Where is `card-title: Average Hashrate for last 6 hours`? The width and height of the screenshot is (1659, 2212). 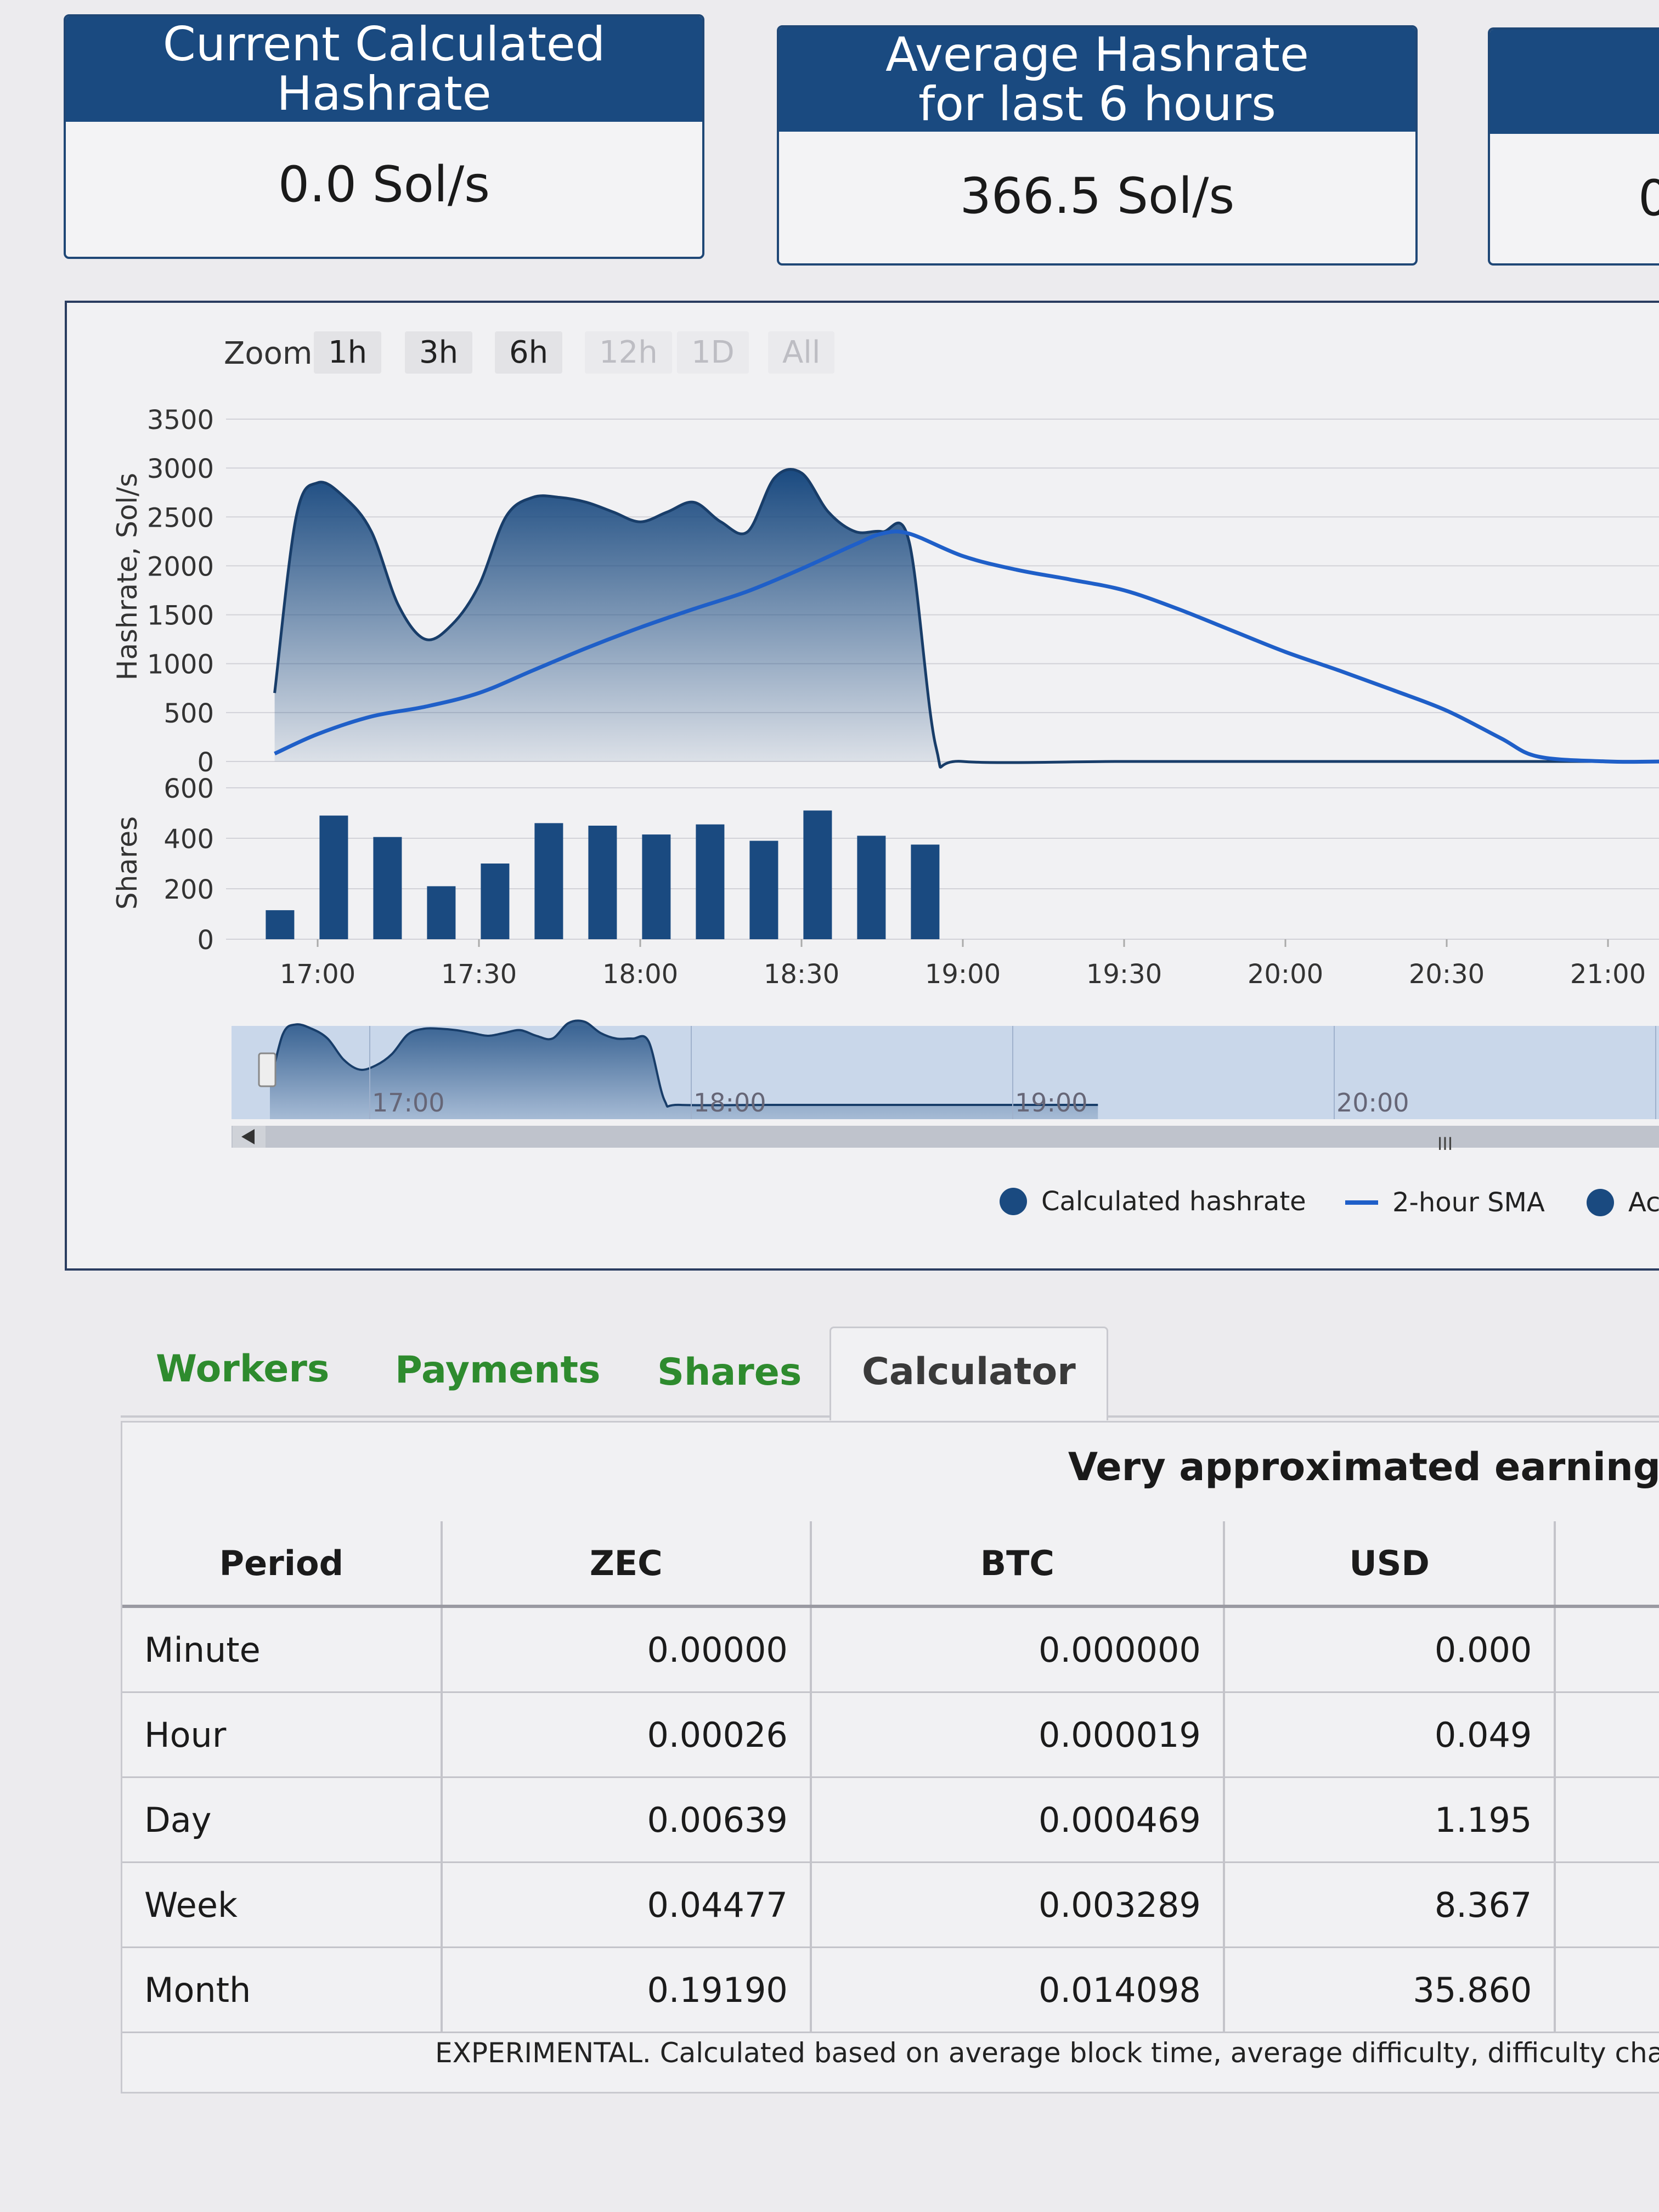 card-title: Average Hashrate for last 6 hours is located at coordinates (1097, 79).